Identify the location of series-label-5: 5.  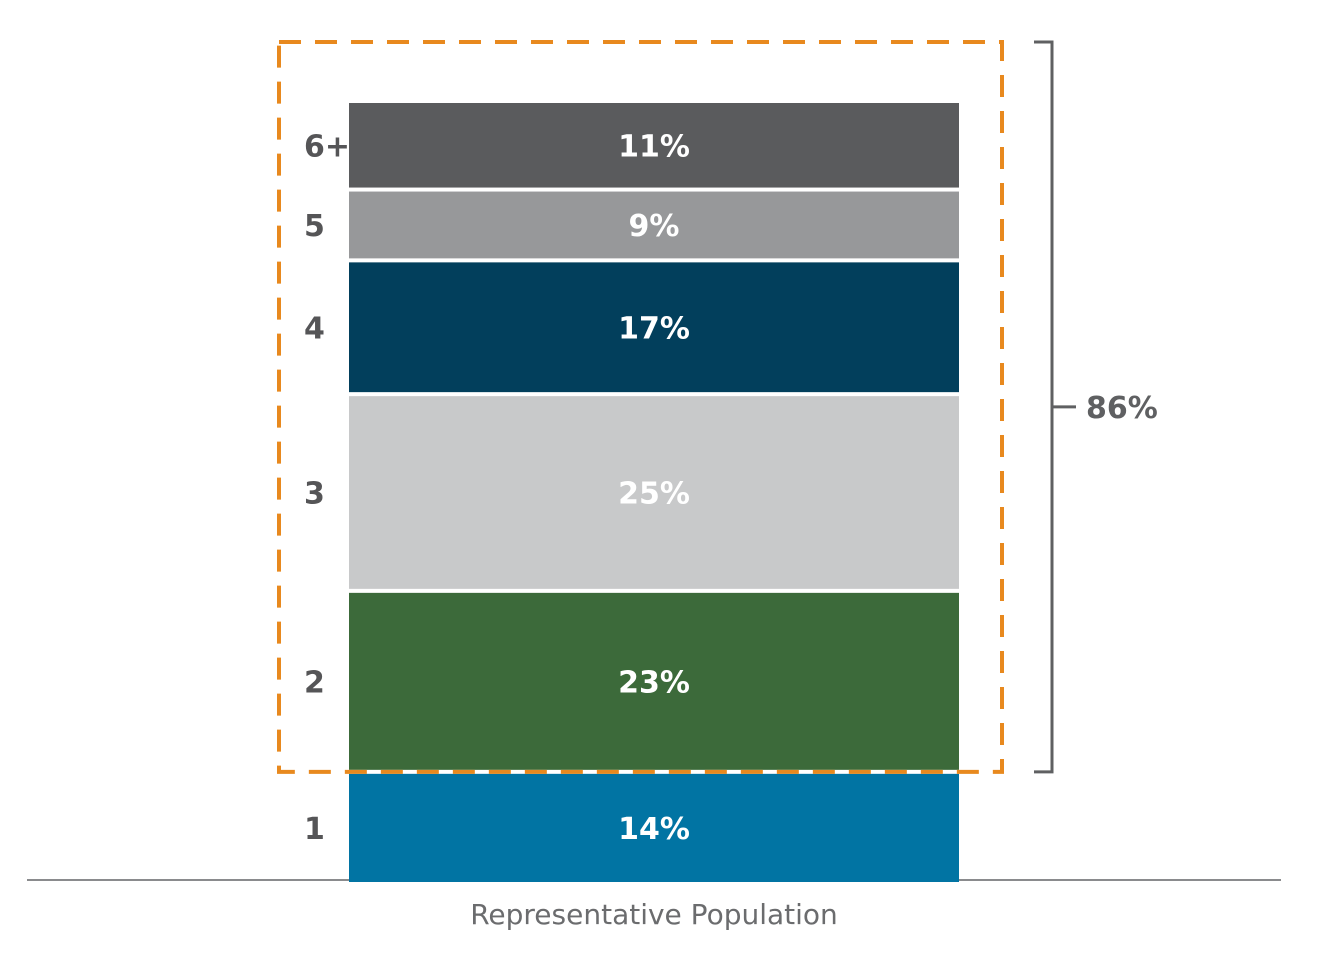
(314, 226).